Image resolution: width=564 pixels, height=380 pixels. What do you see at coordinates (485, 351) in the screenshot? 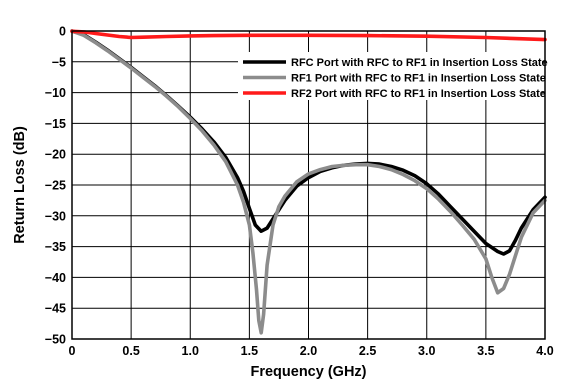
I see `x-tick-label: 3.5` at bounding box center [485, 351].